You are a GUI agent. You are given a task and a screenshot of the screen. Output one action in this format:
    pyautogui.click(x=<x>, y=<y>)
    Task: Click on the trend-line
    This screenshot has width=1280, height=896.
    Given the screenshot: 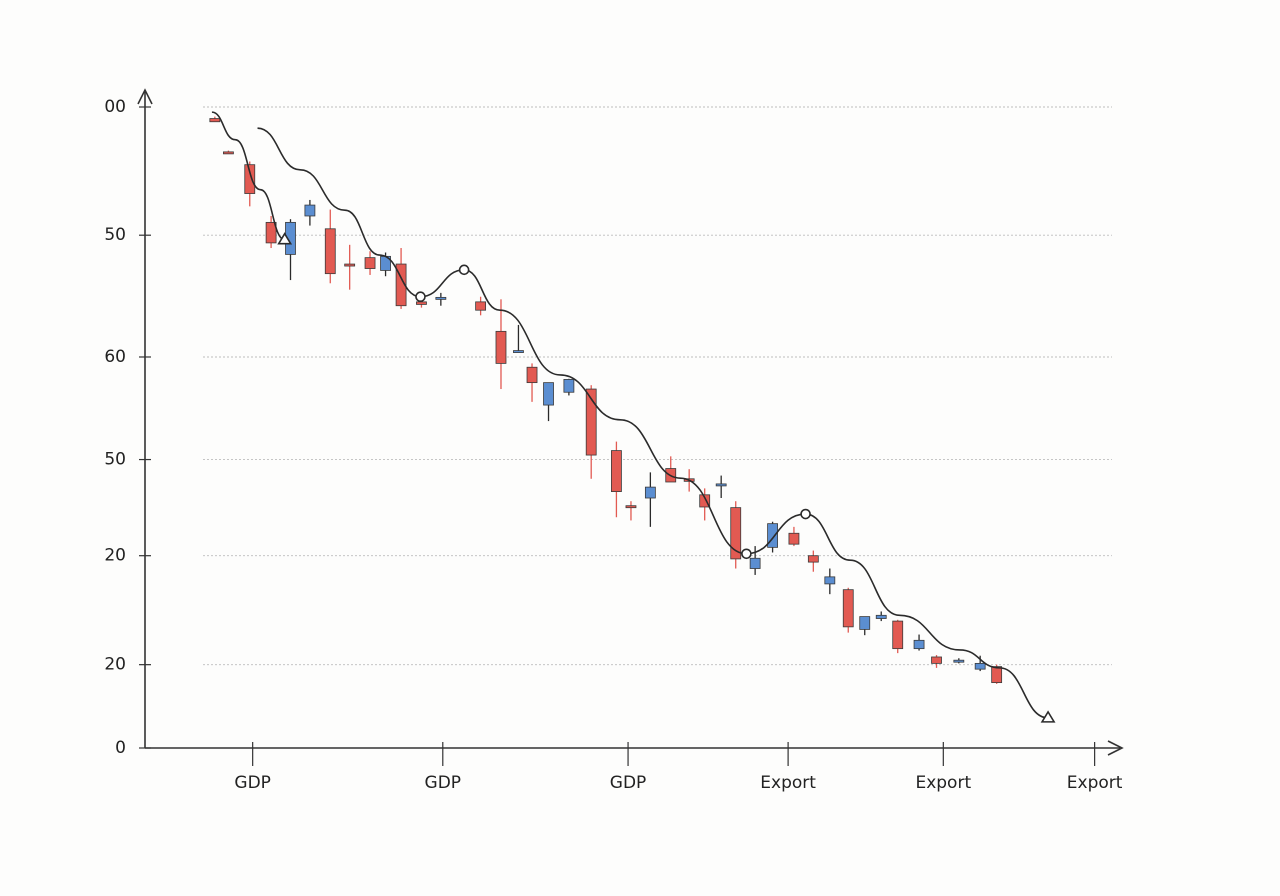 What is the action you would take?
    pyautogui.click(x=248, y=176)
    